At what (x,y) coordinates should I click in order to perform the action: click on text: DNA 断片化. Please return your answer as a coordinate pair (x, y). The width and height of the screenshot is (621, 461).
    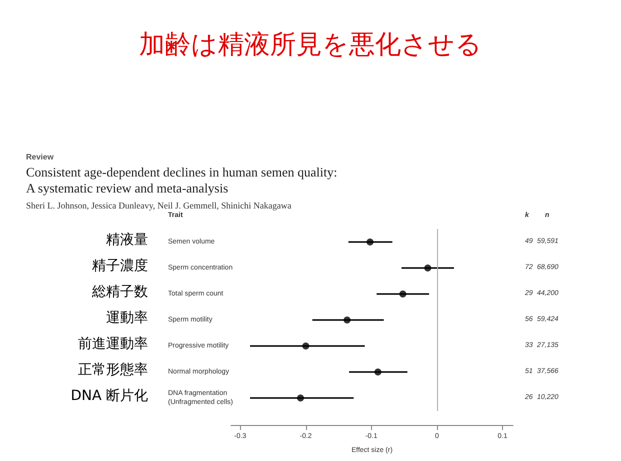
    Looking at the image, I should click on (109, 396).